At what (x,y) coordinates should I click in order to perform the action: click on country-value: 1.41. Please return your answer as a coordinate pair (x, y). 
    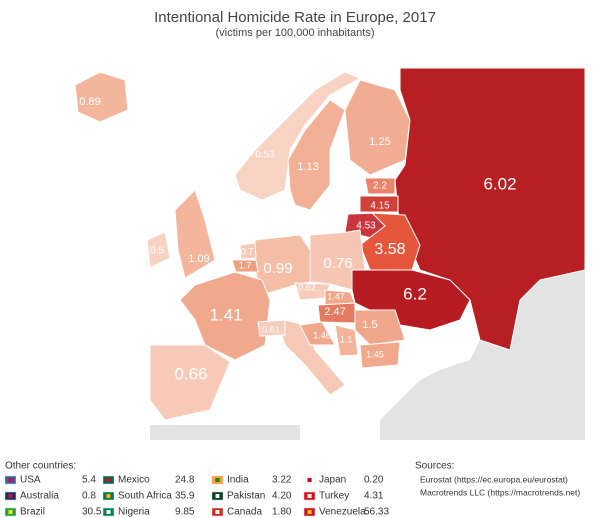
    Looking at the image, I should click on (225, 314).